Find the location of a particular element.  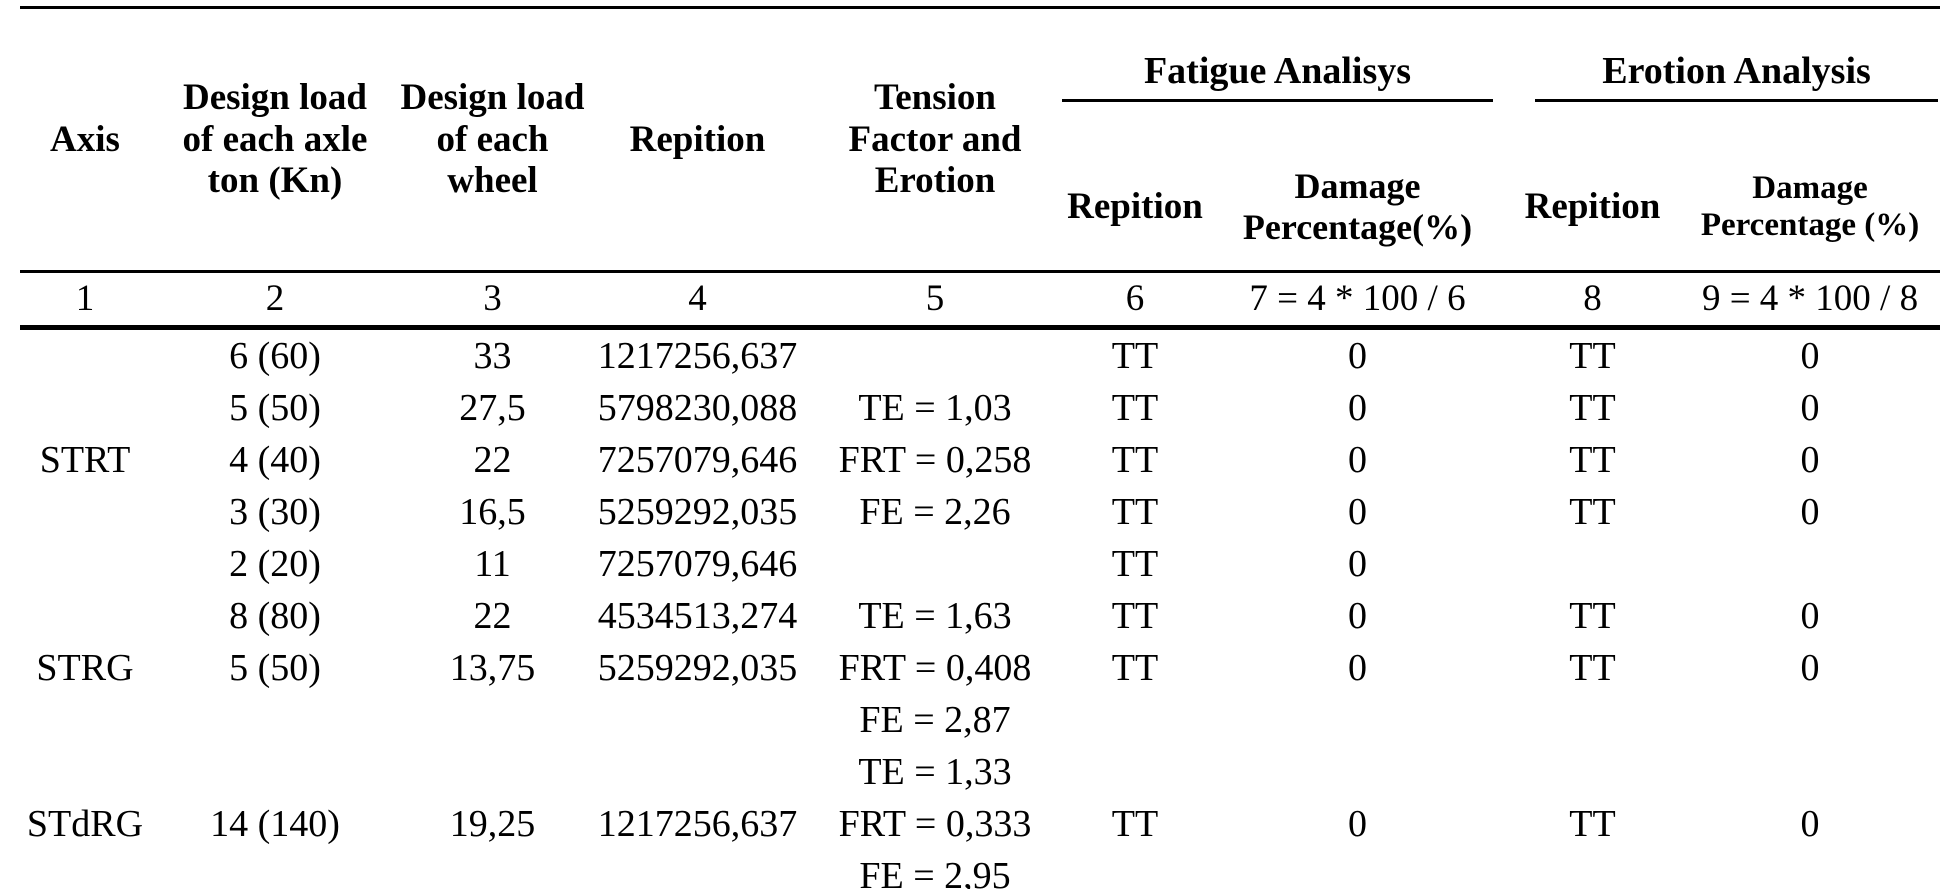

table-row: 2 (20) 11 7257079,646 TT 0 is located at coordinates (980, 564).